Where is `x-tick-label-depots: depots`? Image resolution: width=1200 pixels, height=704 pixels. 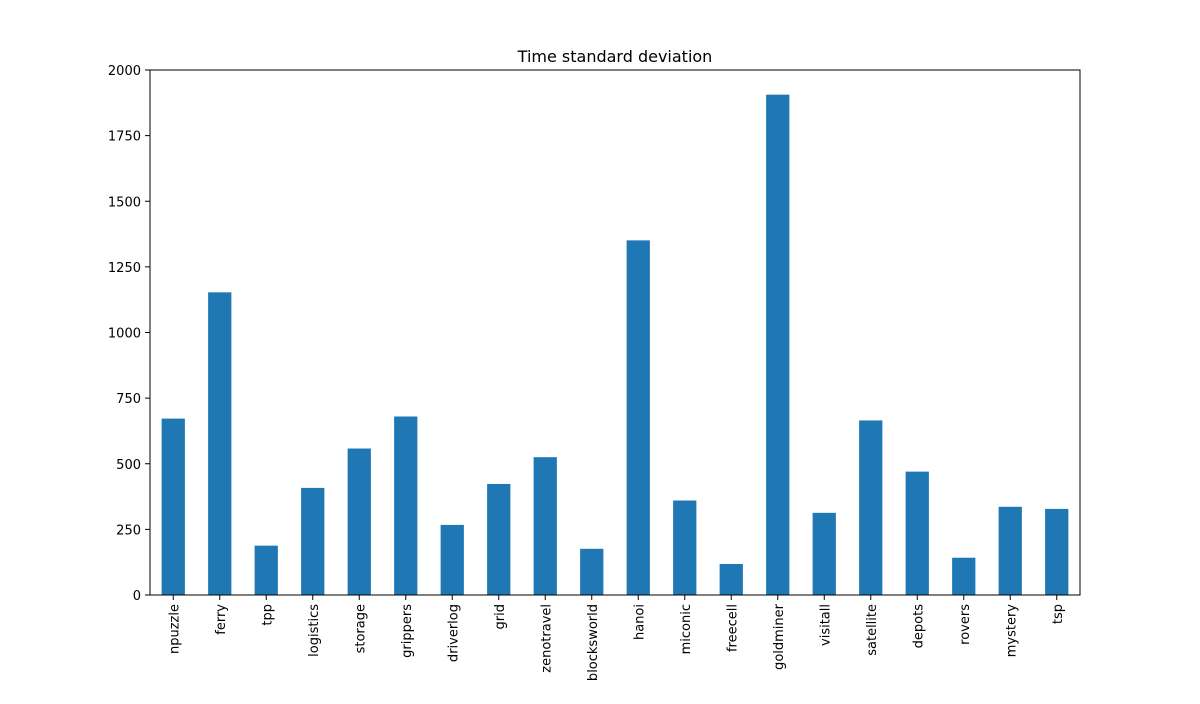
x-tick-label-depots: depots is located at coordinates (918, 626).